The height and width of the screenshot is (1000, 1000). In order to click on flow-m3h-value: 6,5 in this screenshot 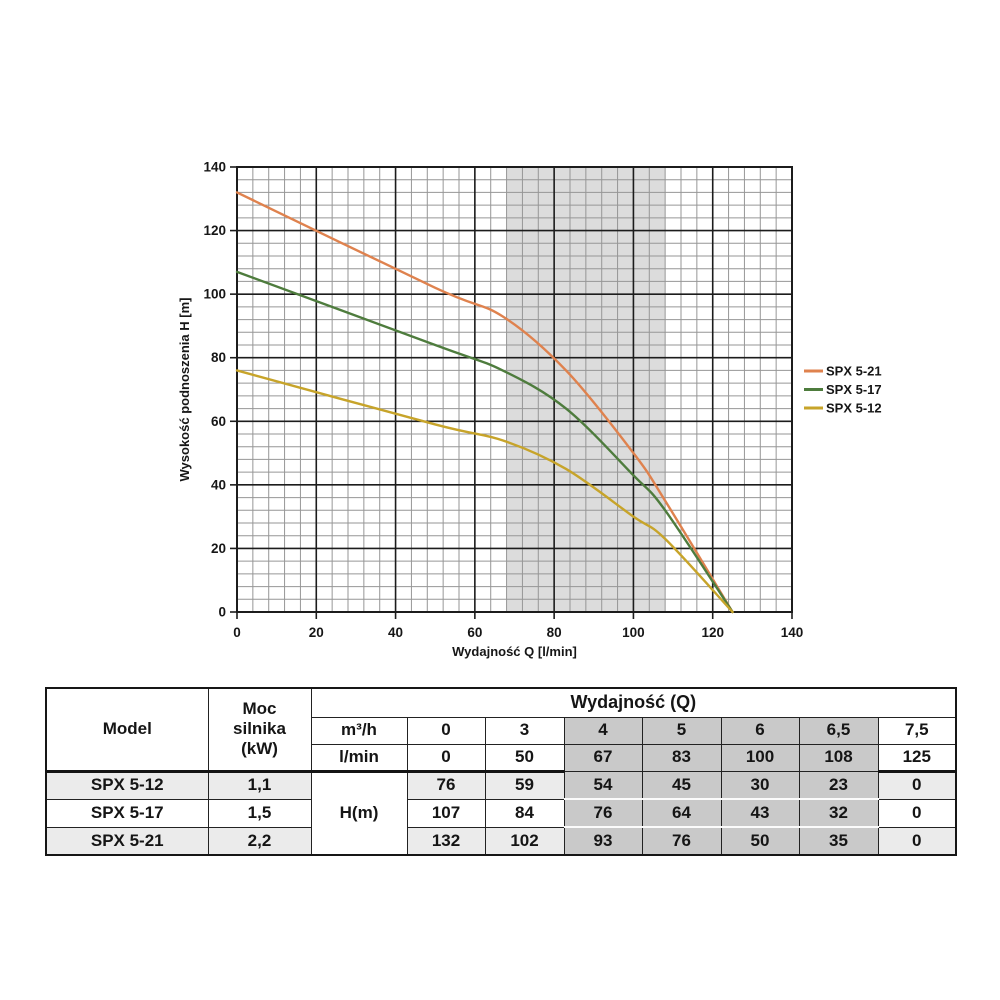, I will do `click(838, 730)`.